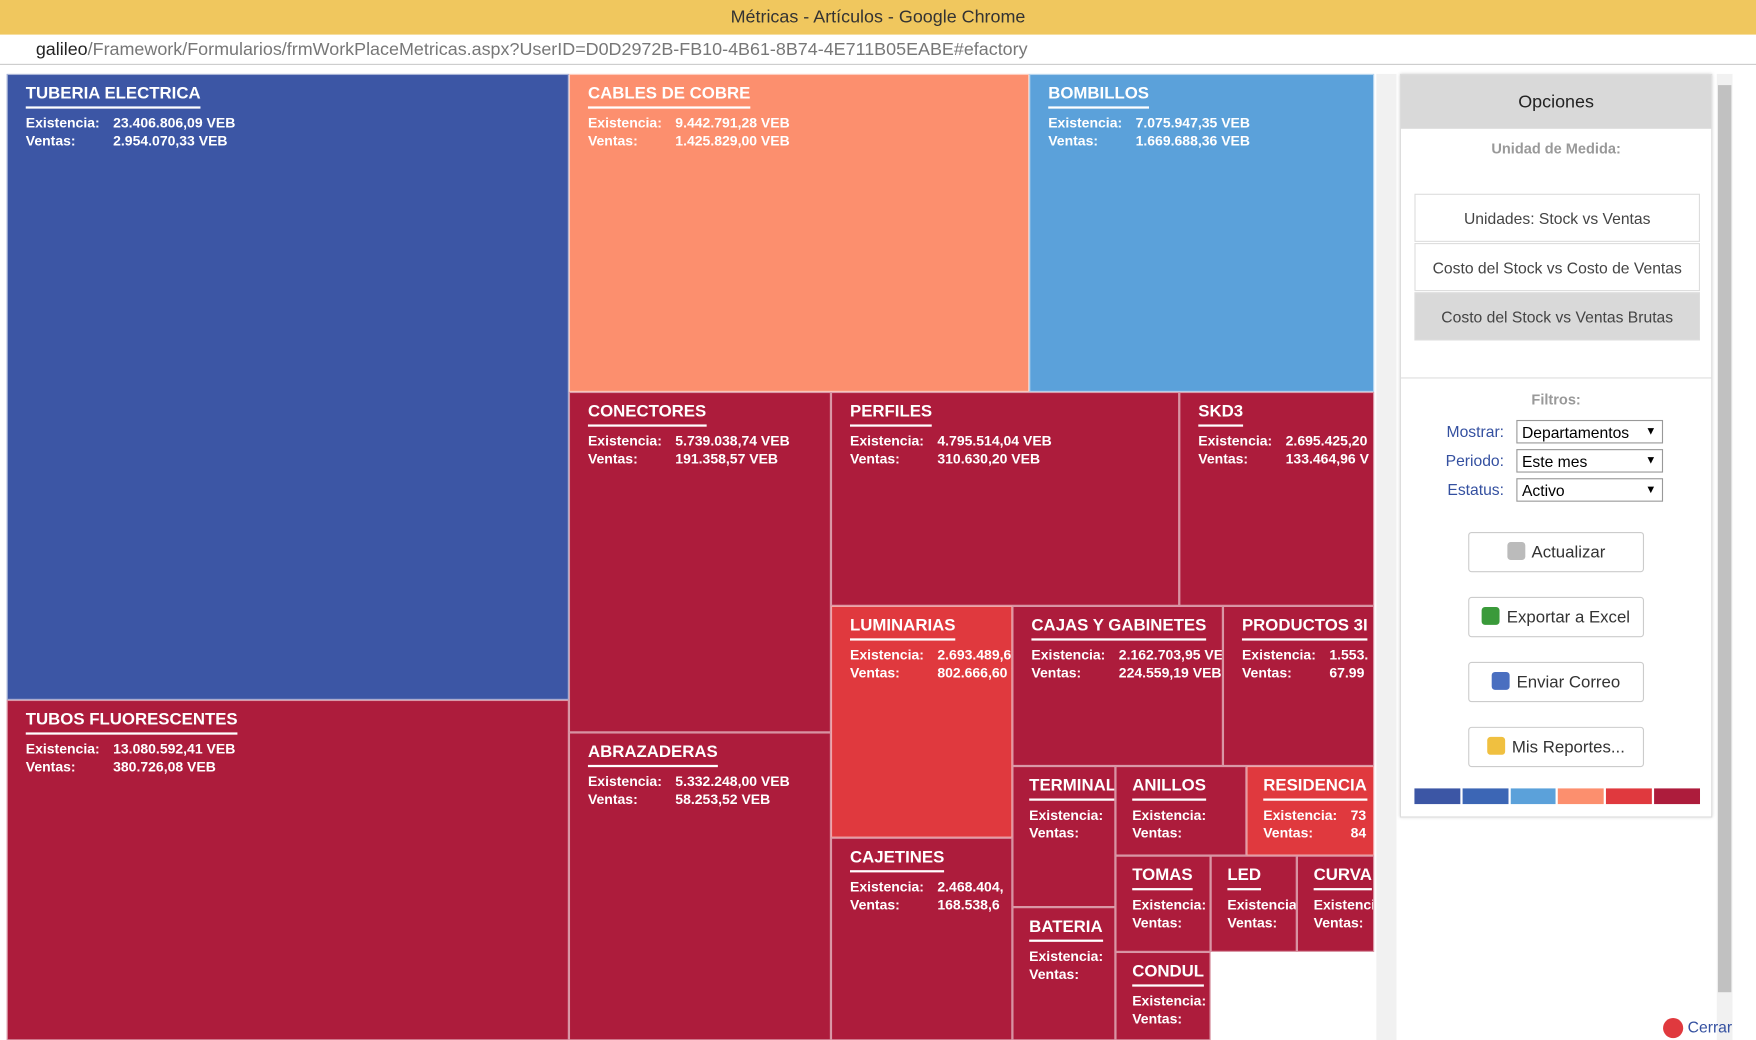  I want to click on tile: TOMAS Existencia: Ventas:, so click(1163, 903).